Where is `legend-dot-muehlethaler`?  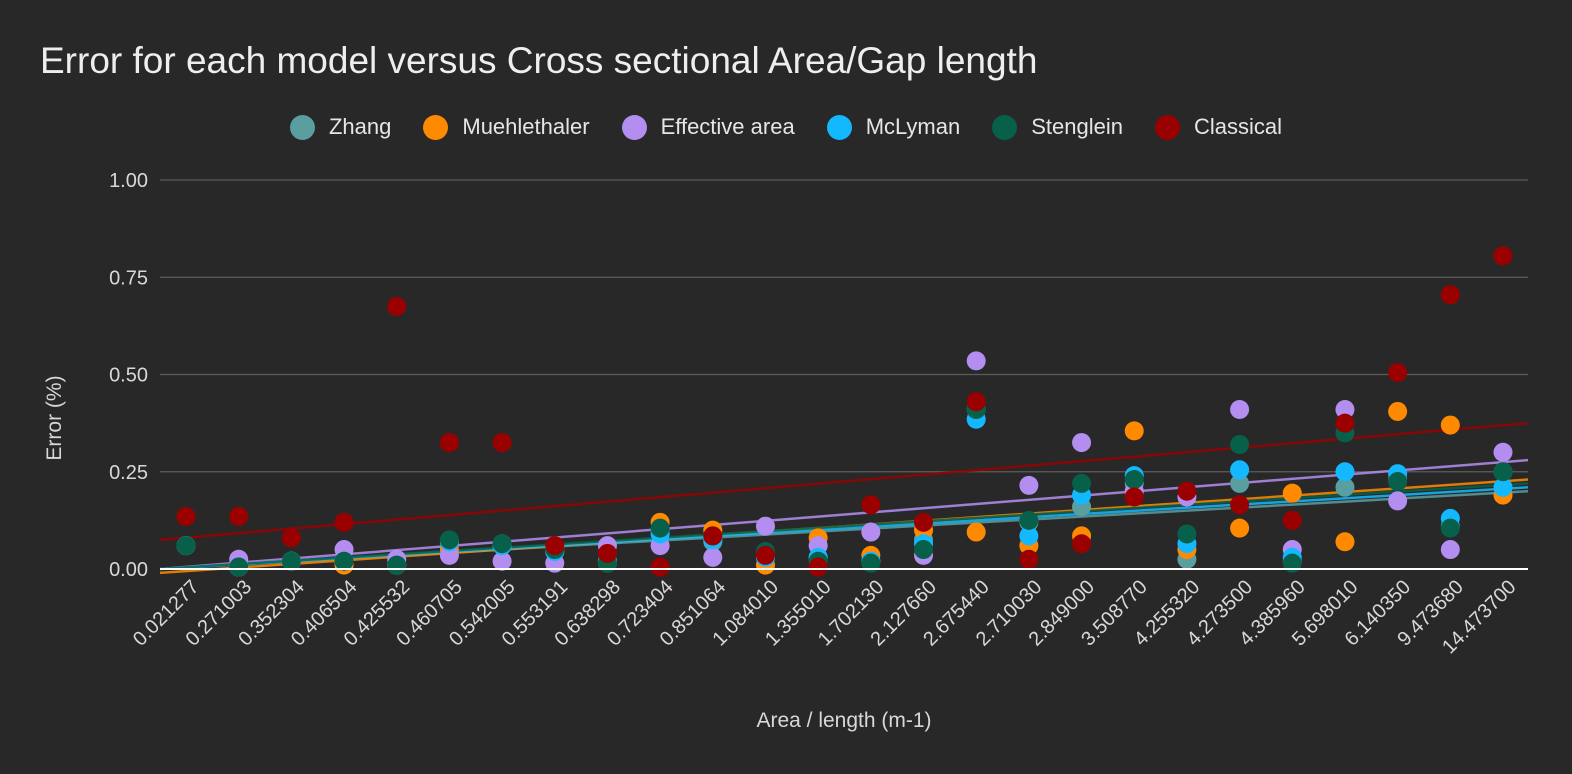 legend-dot-muehlethaler is located at coordinates (436, 127).